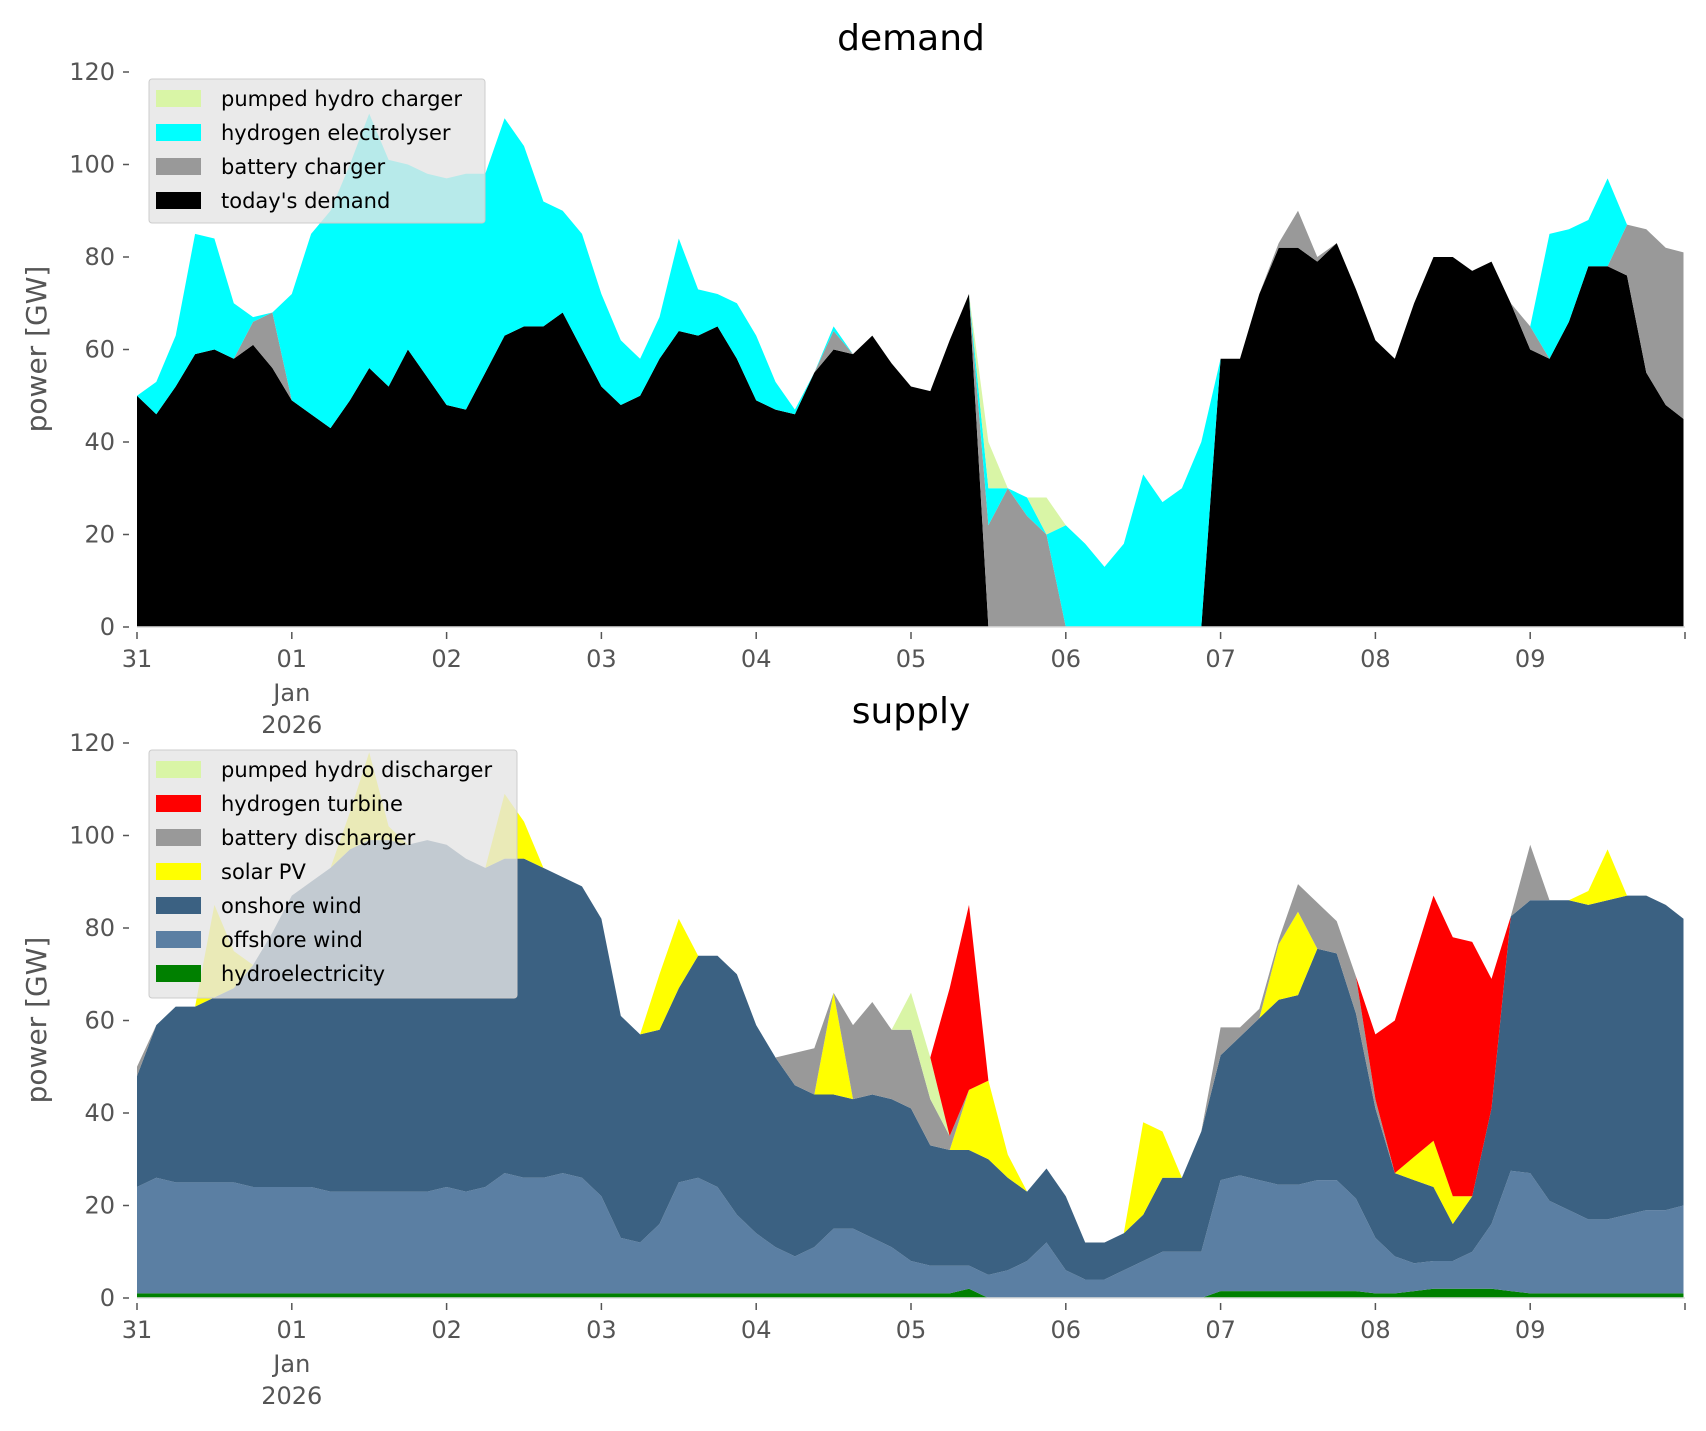  What do you see at coordinates (305, 201) in the screenshot?
I see `legend-label-today-s-demand: today's demand` at bounding box center [305, 201].